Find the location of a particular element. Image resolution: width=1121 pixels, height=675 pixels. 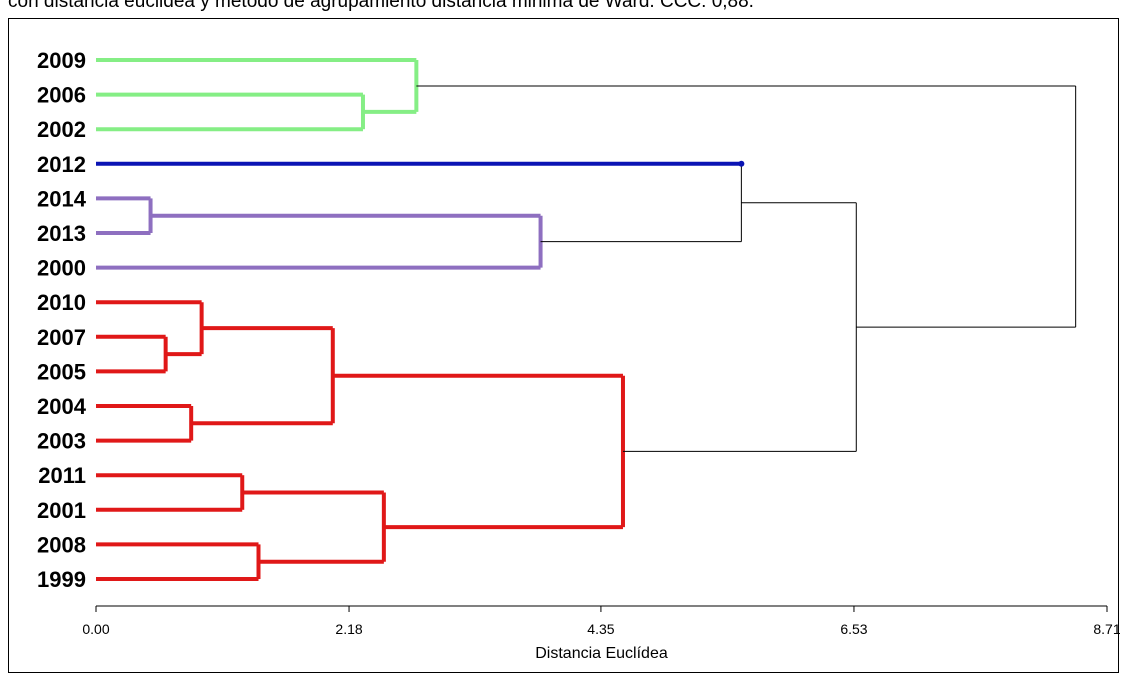

leaf-label: 2014 is located at coordinates (62, 198).